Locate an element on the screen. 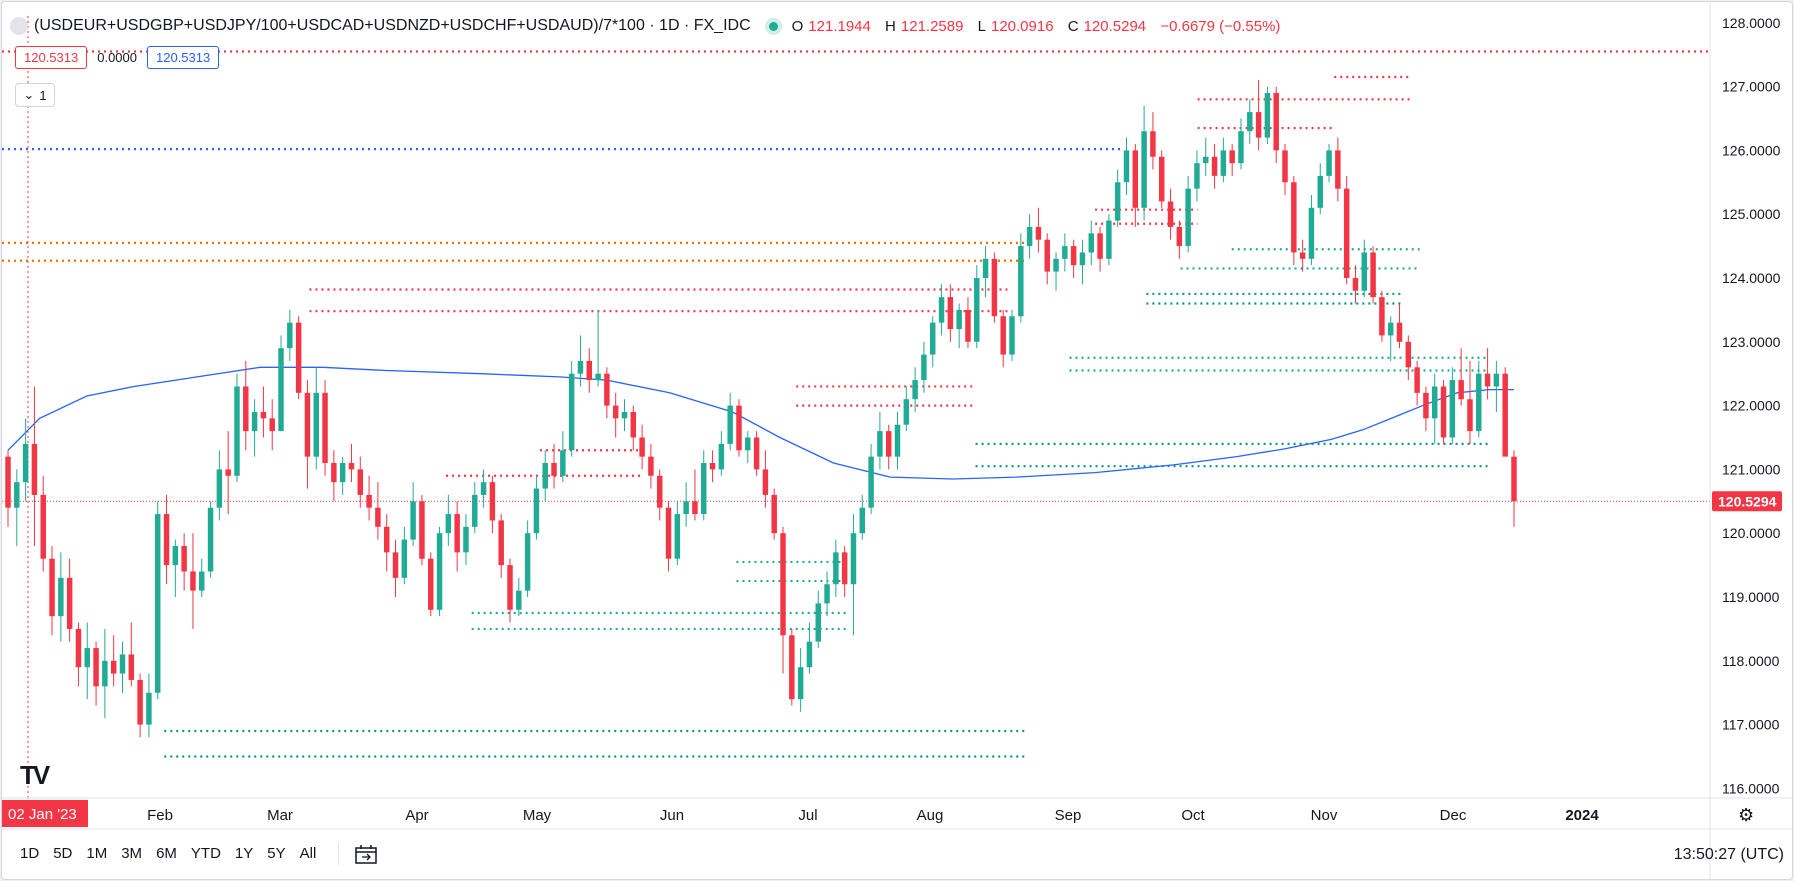 This screenshot has height=881, width=1794. clock: 13:50:27 (UTC) is located at coordinates (1728, 854).